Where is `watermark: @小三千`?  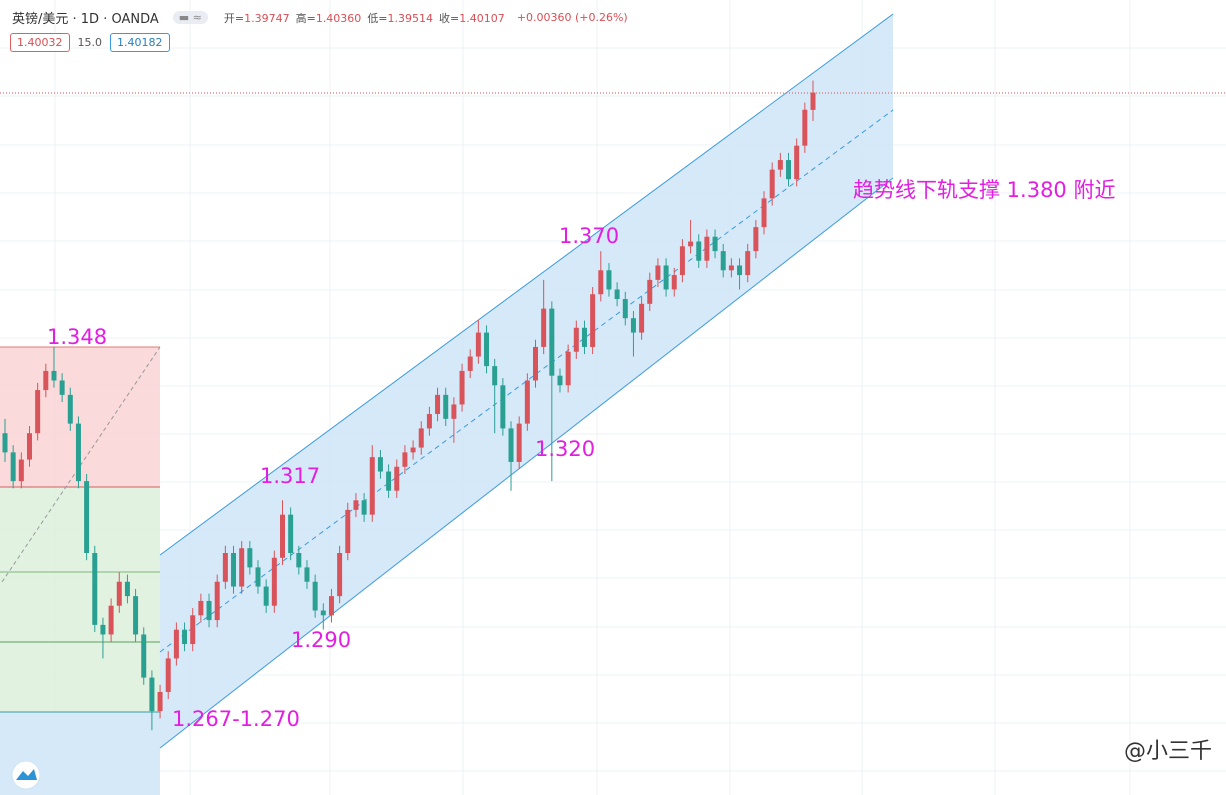
watermark: @小三千 is located at coordinates (1167, 751).